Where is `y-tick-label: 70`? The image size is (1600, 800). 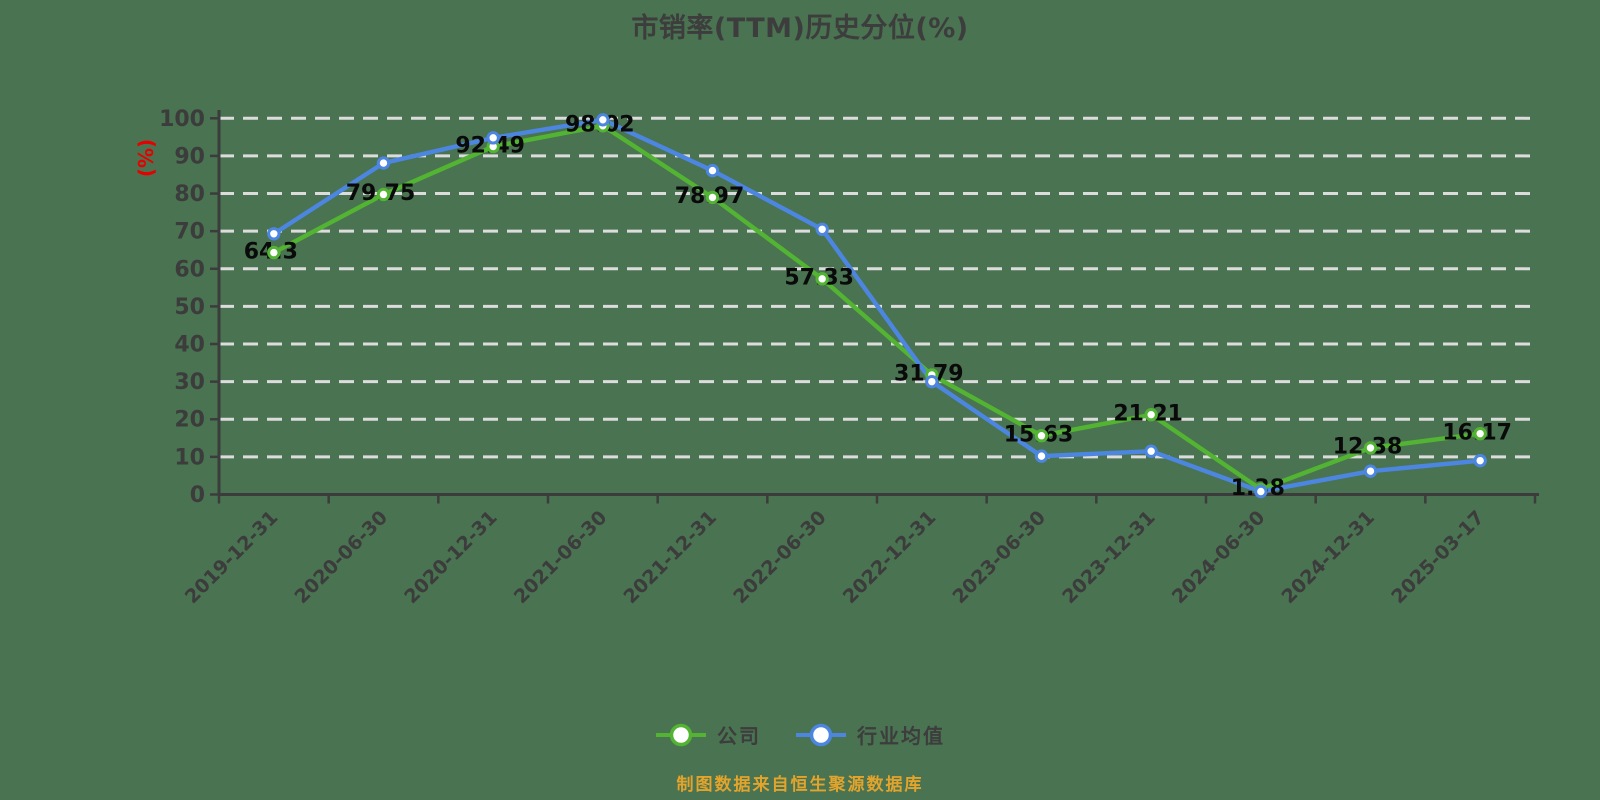 y-tick-label: 70 is located at coordinates (189, 232).